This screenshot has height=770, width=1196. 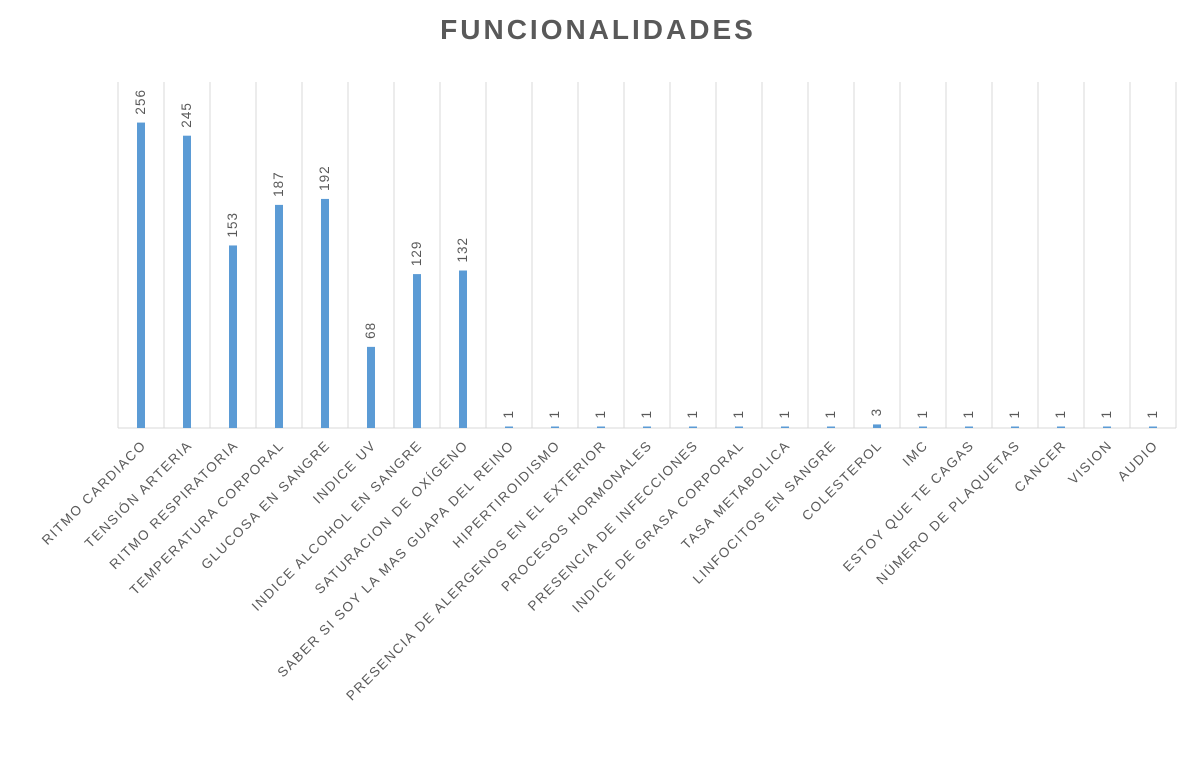 What do you see at coordinates (140, 102) in the screenshot?
I see `data-label: 256` at bounding box center [140, 102].